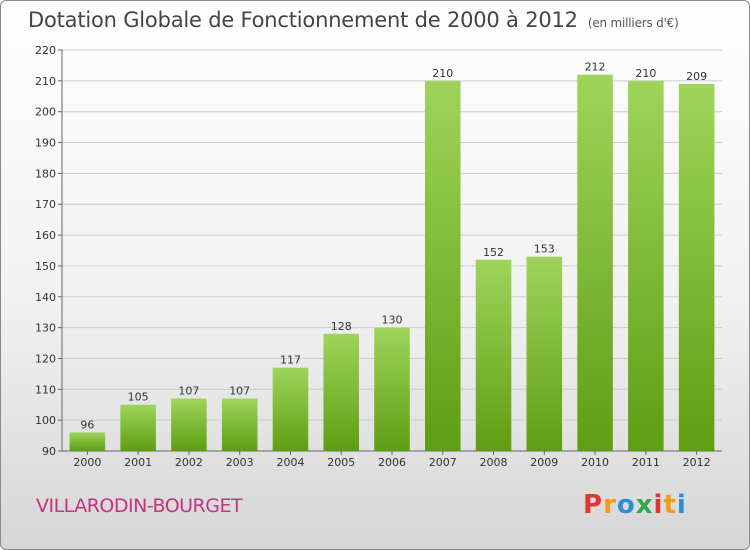 Image resolution: width=750 pixels, height=550 pixels. Describe the element at coordinates (392, 320) in the screenshot. I see `value-label-2006: 130` at that location.